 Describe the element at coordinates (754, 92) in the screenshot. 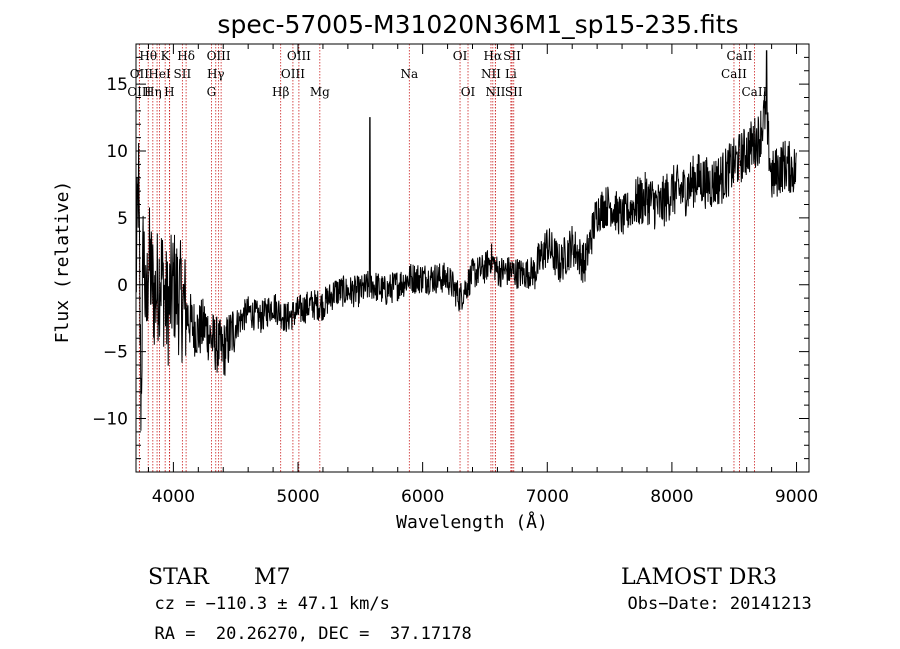

I see `line-label-27: CaII` at that location.